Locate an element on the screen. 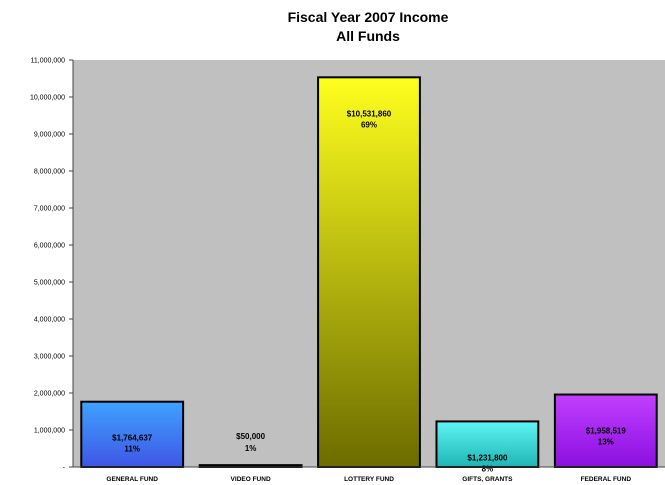  bar-percent-label: 11% is located at coordinates (132, 449).